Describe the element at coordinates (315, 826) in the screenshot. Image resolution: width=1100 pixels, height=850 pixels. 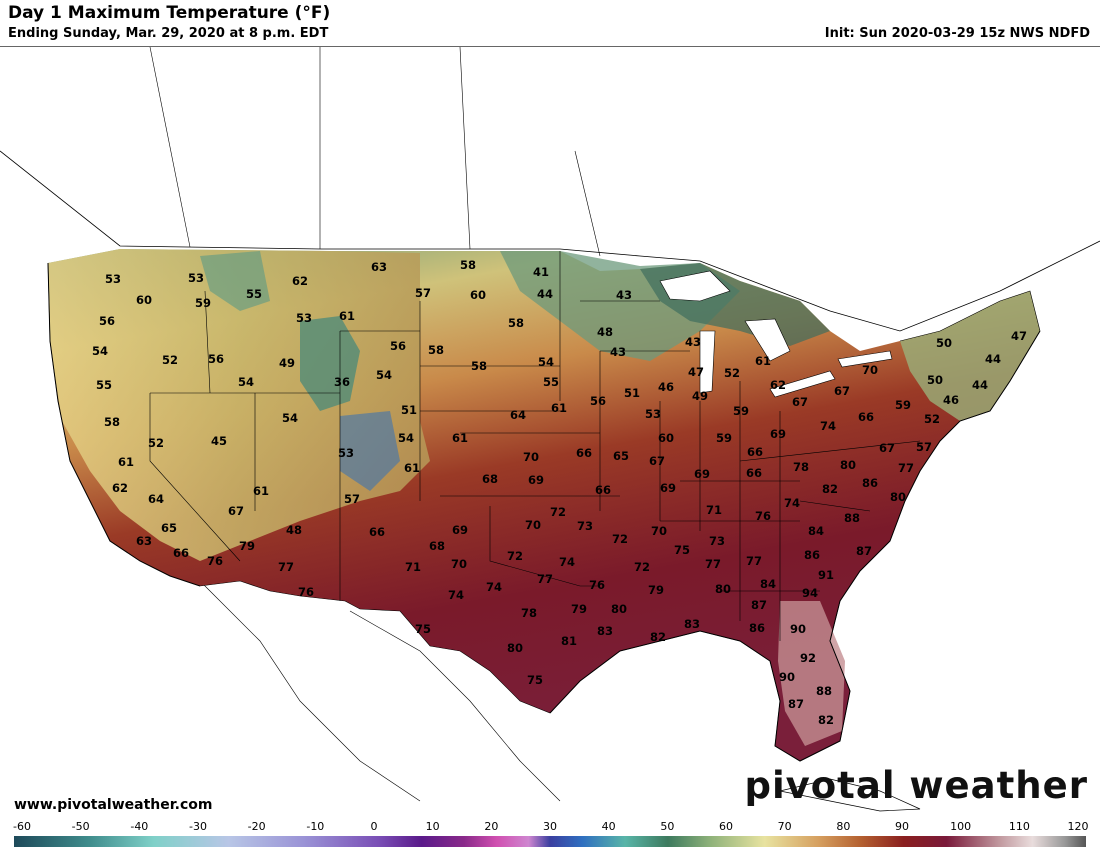
I see `scale-tick-label: -10` at that location.